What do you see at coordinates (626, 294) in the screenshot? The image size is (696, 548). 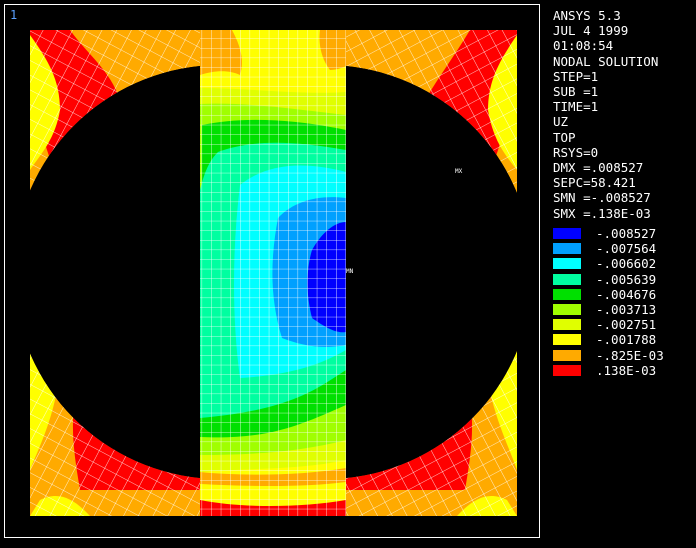 I see `legend-label: -.004676` at bounding box center [626, 294].